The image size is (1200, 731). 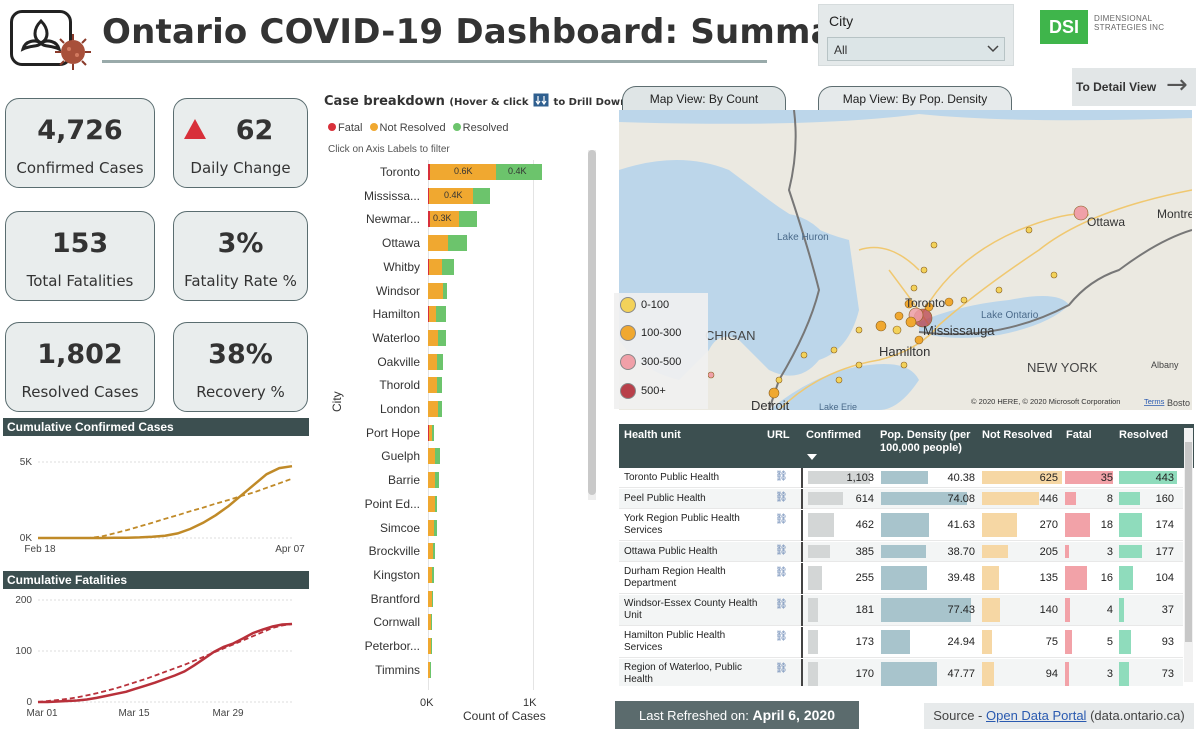 I want to click on cell-health-unit: Toronto Public Health, so click(x=672, y=477).